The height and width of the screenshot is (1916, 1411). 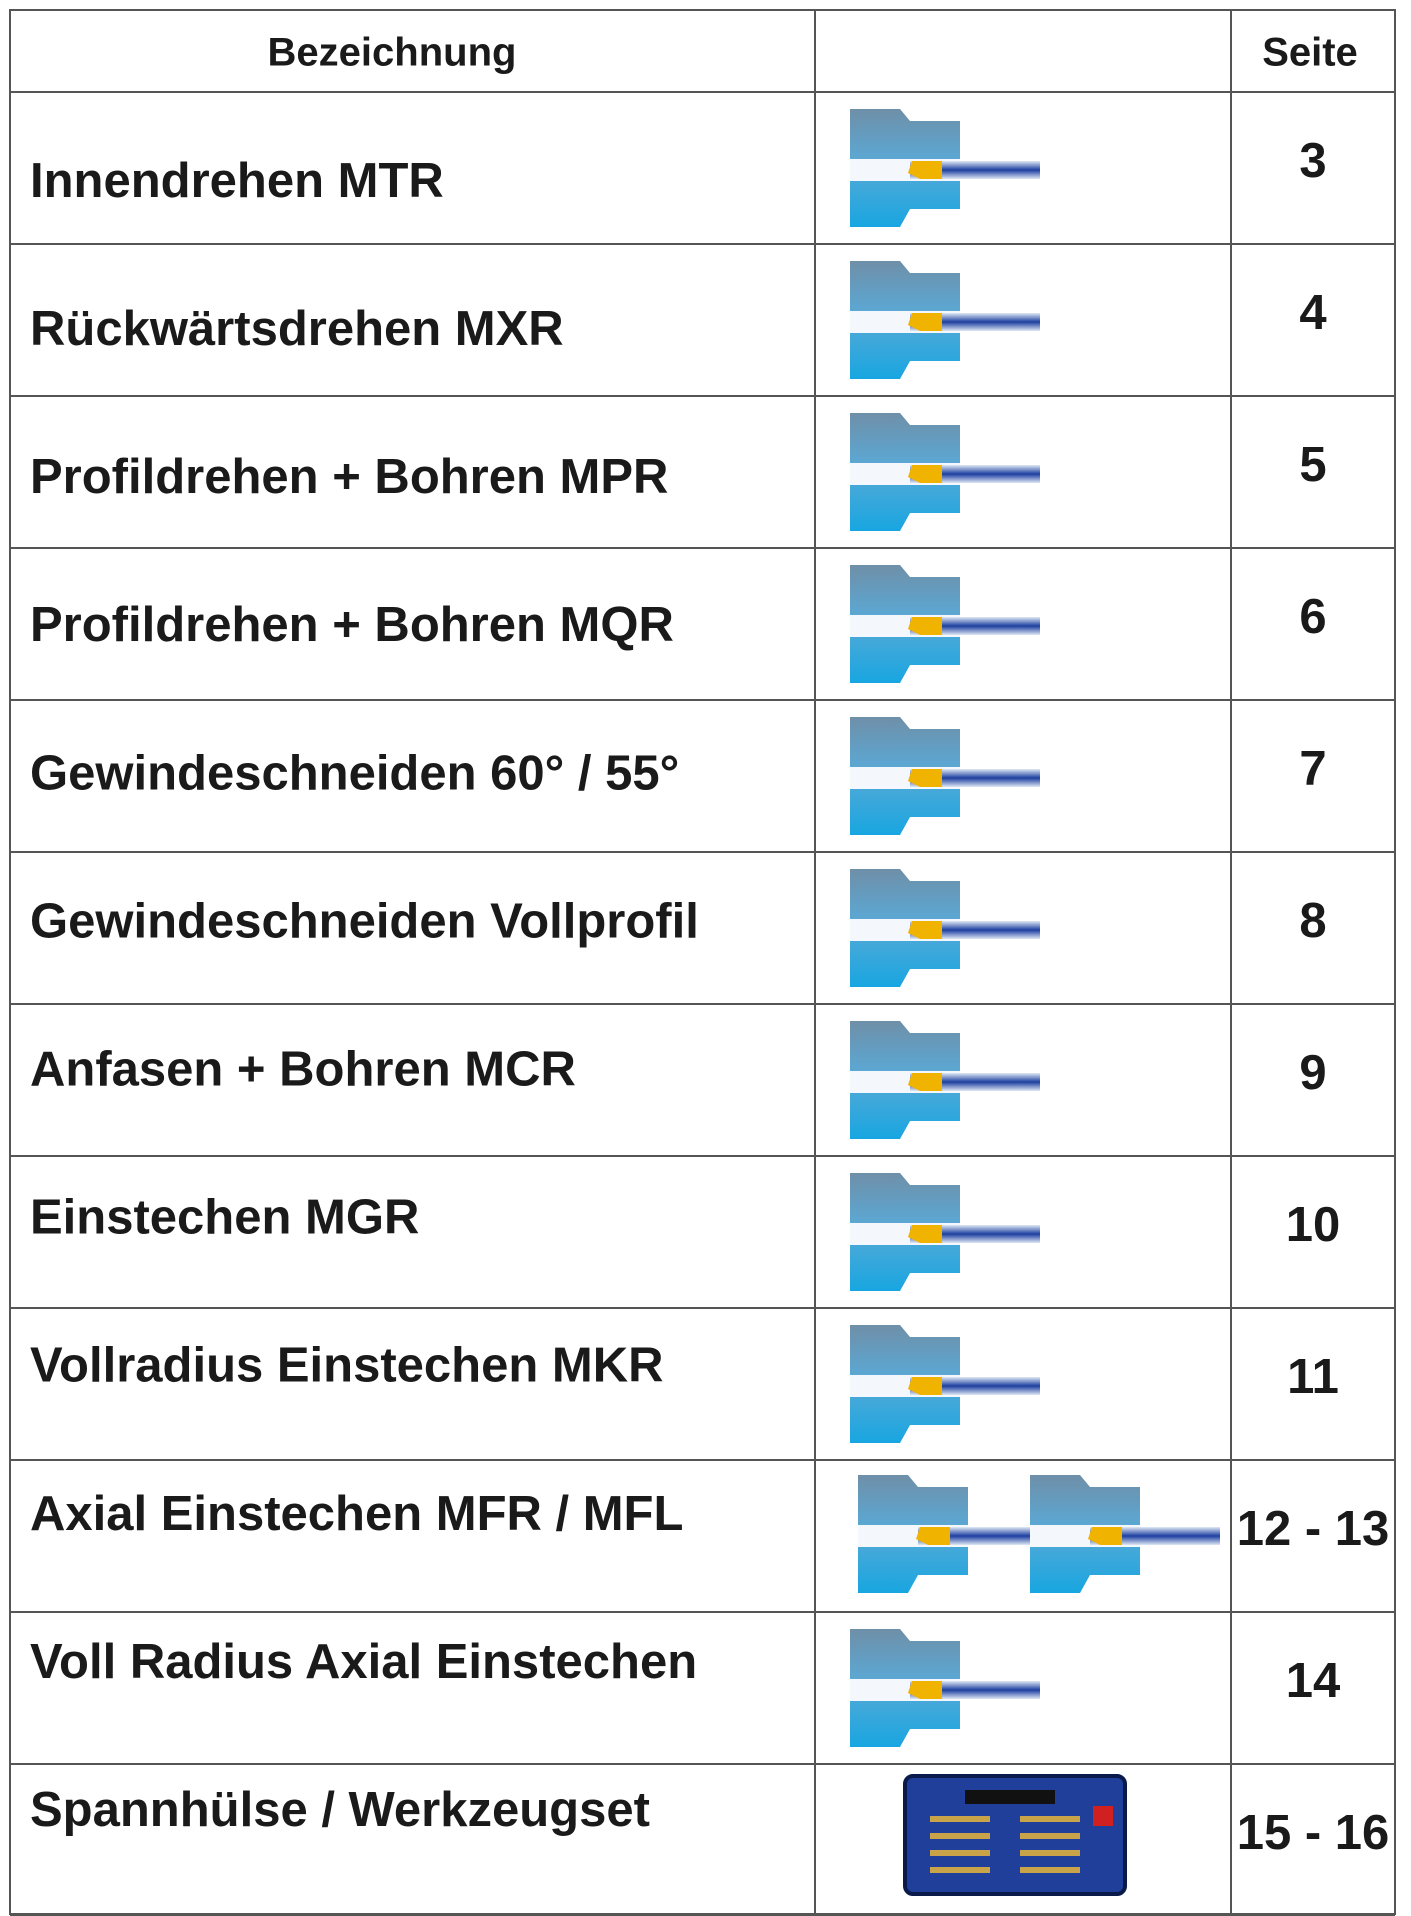 I want to click on row-label: Gewindeschneiden Vollprofil, so click(x=364, y=921).